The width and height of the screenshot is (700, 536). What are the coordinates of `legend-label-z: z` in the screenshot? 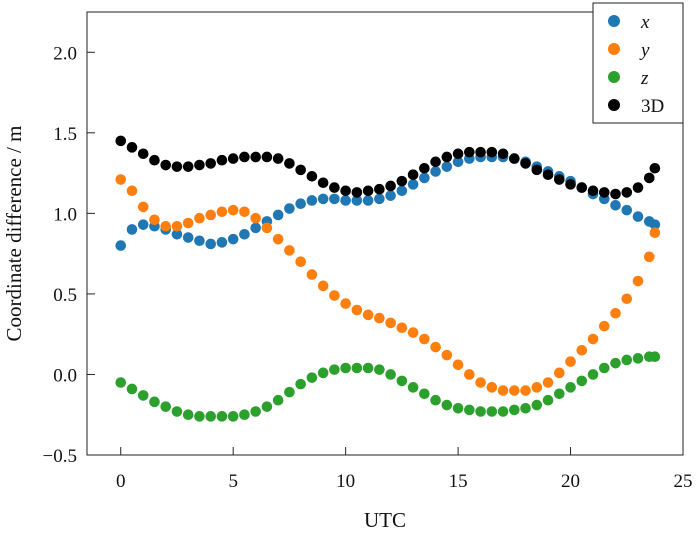 It's located at (644, 78).